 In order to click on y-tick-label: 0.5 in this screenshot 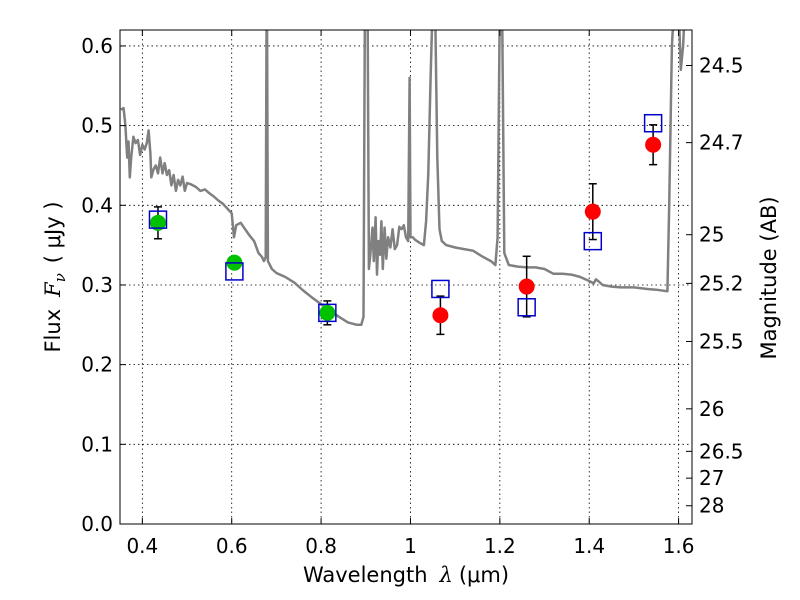, I will do `click(97, 126)`.